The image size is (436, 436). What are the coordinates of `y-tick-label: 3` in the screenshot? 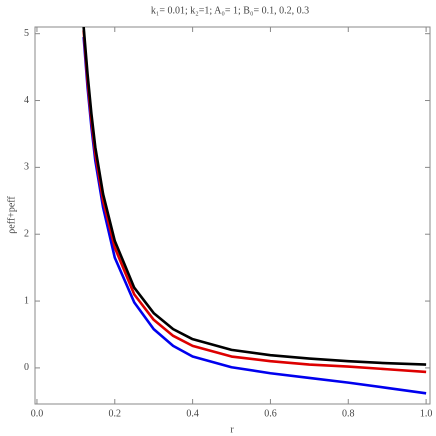 It's located at (26, 167).